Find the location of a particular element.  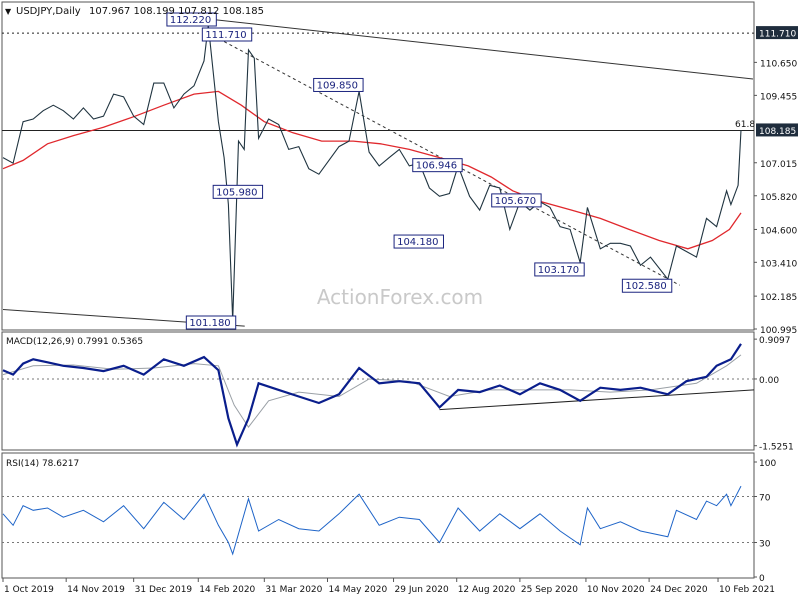

swing-label-112.220: 112.220 is located at coordinates (190, 20).